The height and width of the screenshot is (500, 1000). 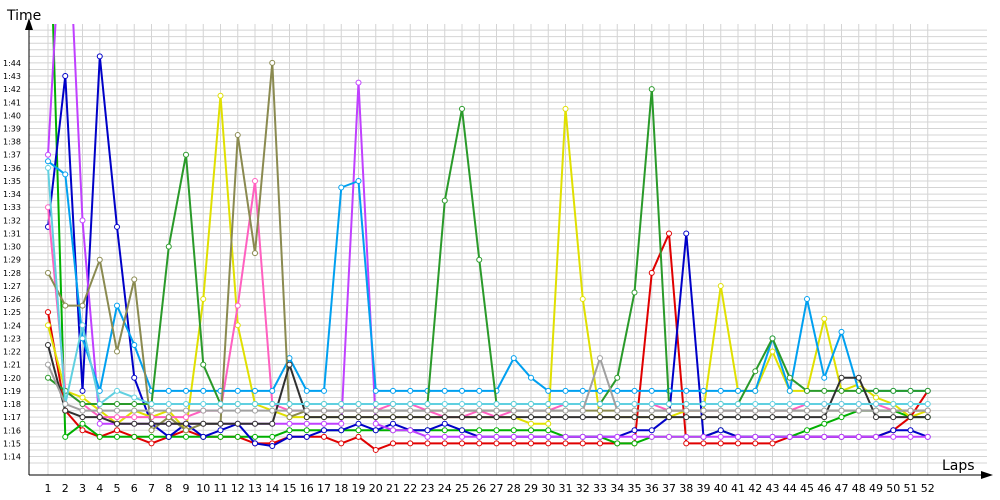 I want to click on x-tick-label: 52, so click(x=928, y=488).